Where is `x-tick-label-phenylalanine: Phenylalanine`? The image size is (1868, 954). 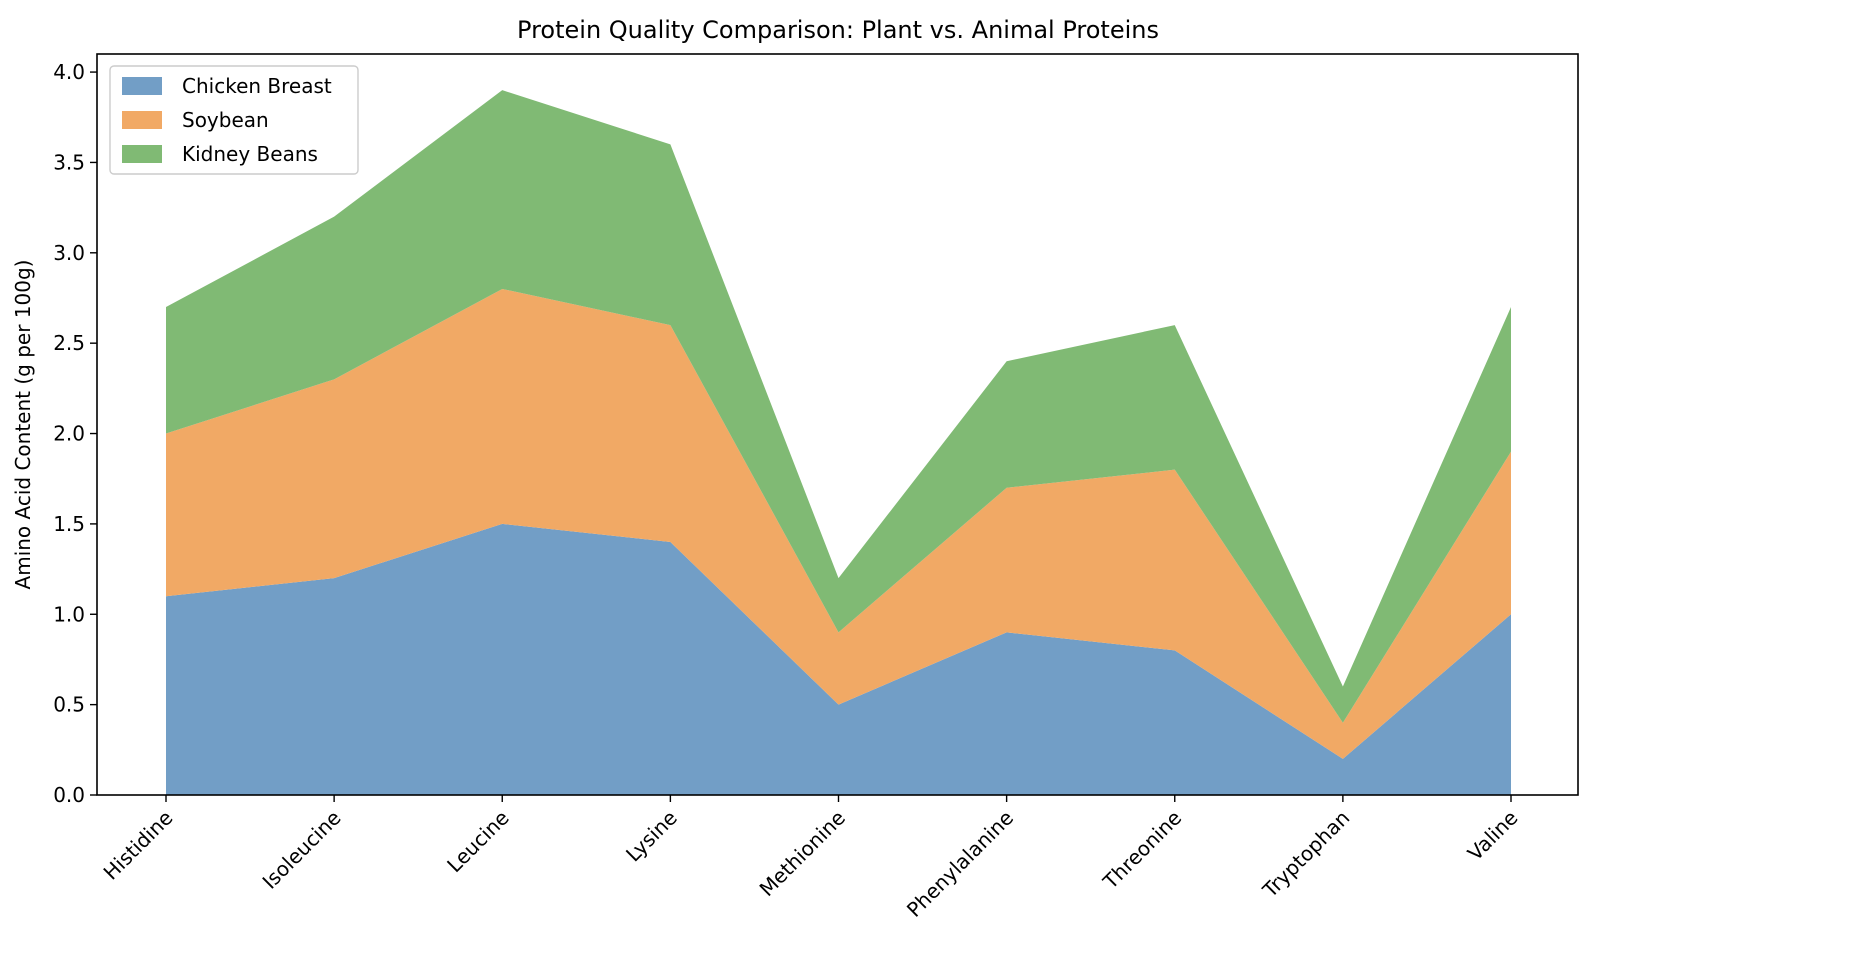 x-tick-label-phenylalanine: Phenylalanine is located at coordinates (960, 864).